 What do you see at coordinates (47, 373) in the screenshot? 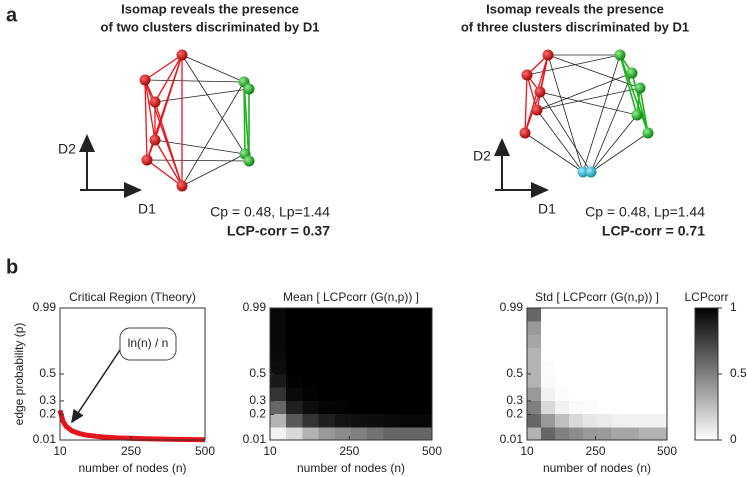
I see `y-tick-label: 0.5` at bounding box center [47, 373].